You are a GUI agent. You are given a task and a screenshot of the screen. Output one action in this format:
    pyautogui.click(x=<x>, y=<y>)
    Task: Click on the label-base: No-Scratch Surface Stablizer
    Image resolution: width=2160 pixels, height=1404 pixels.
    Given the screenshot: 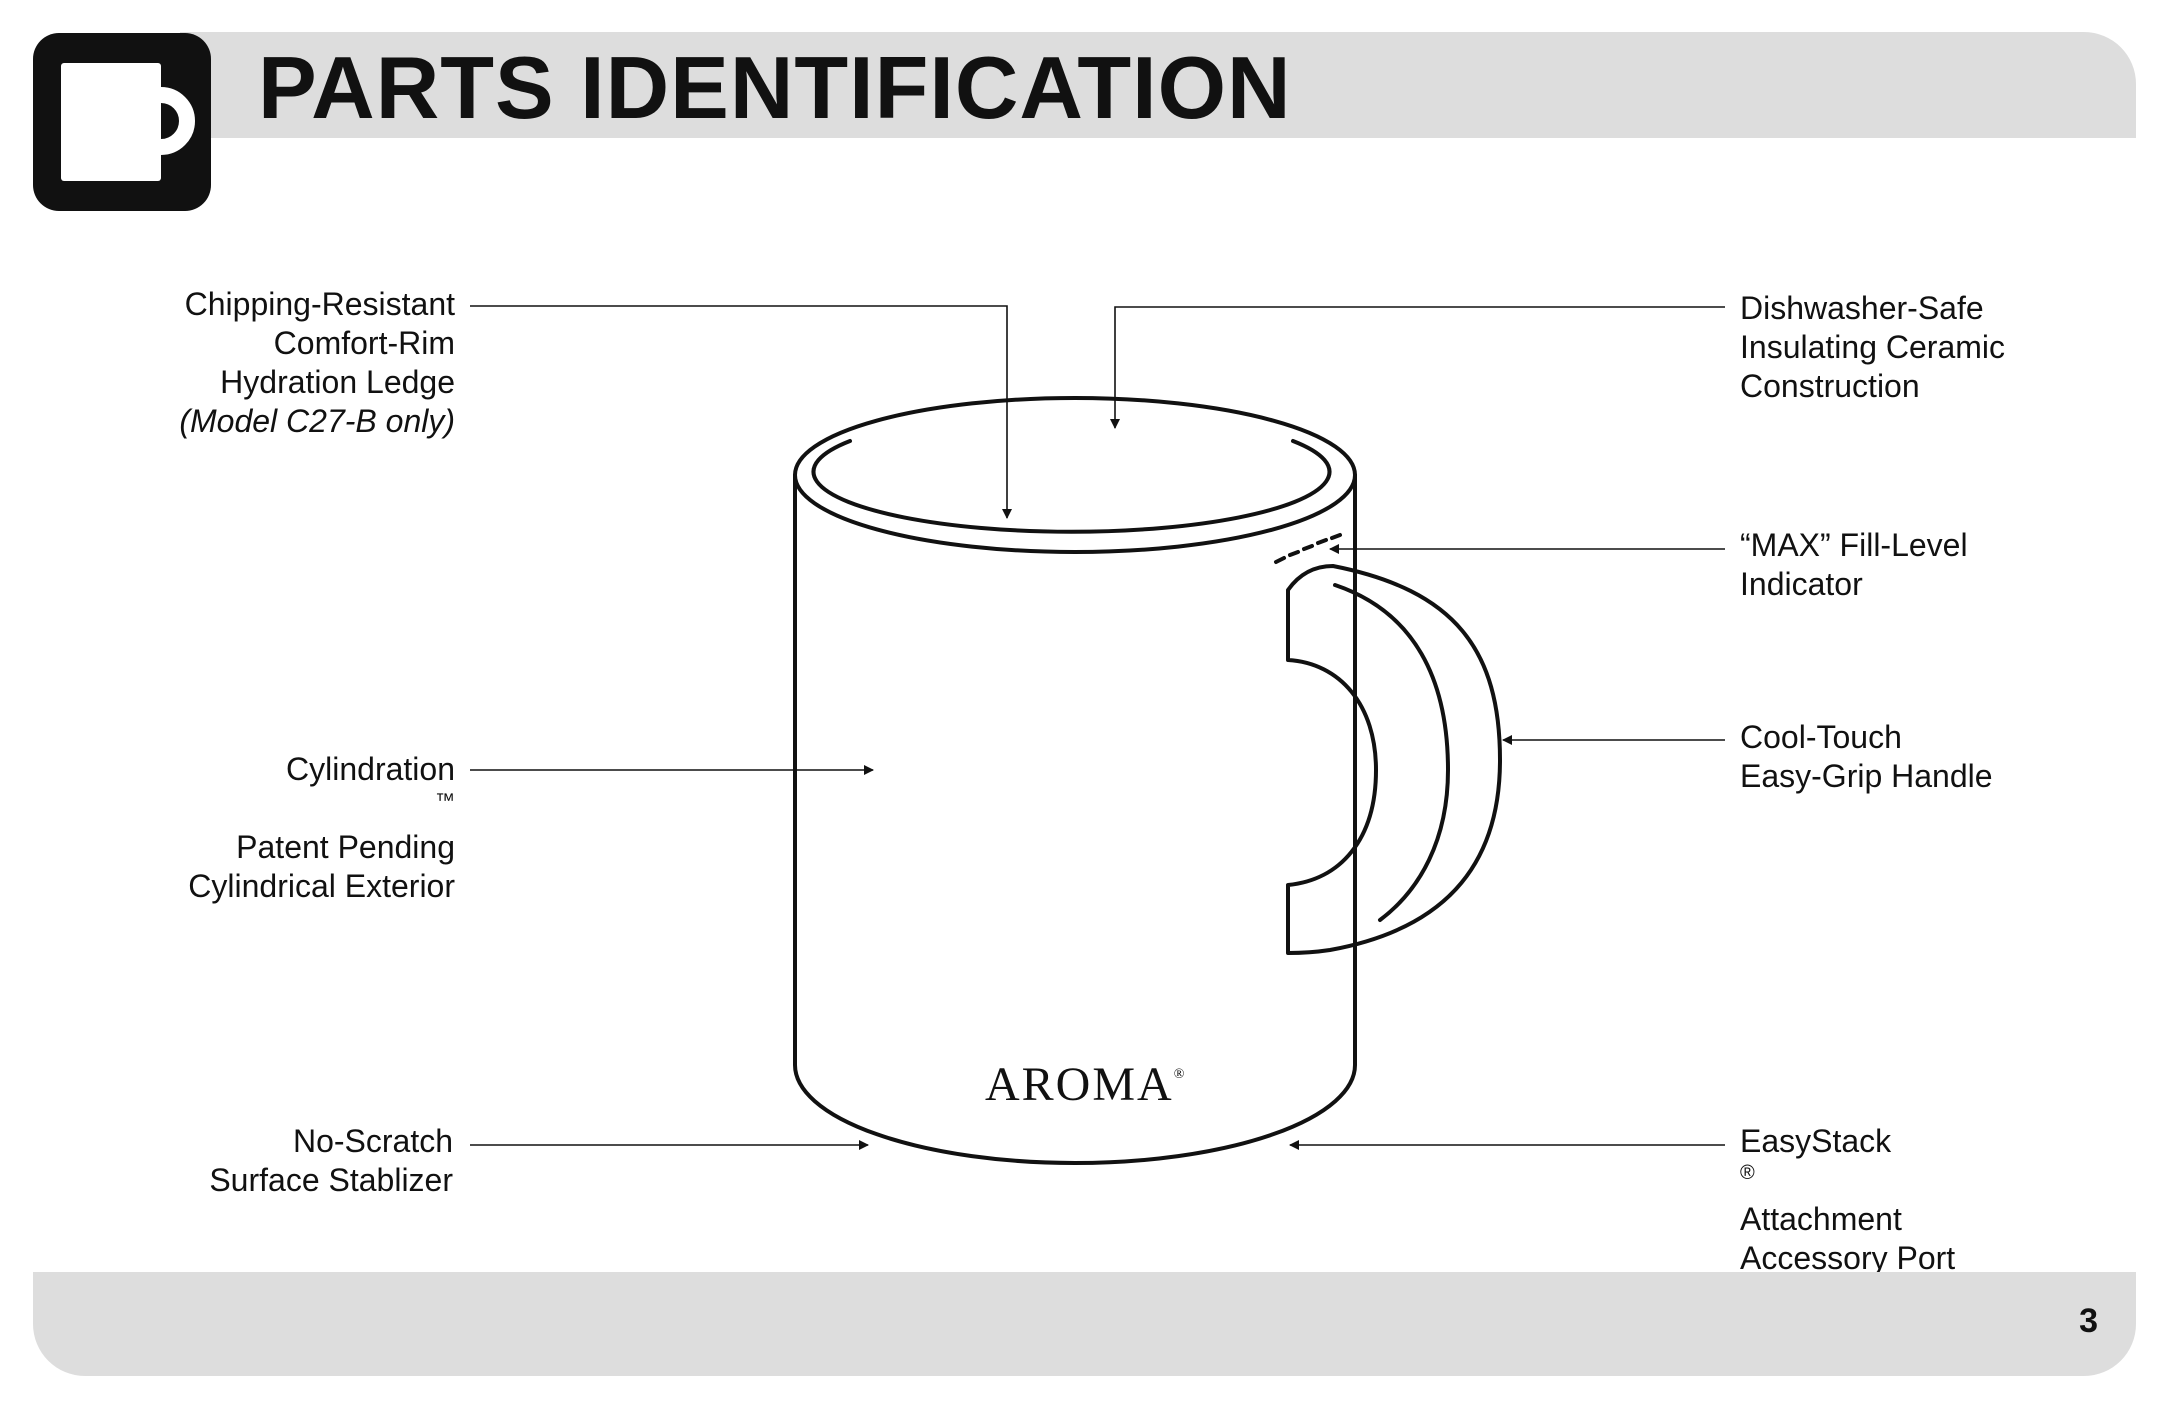 What is the action you would take?
    pyautogui.click(x=331, y=1160)
    